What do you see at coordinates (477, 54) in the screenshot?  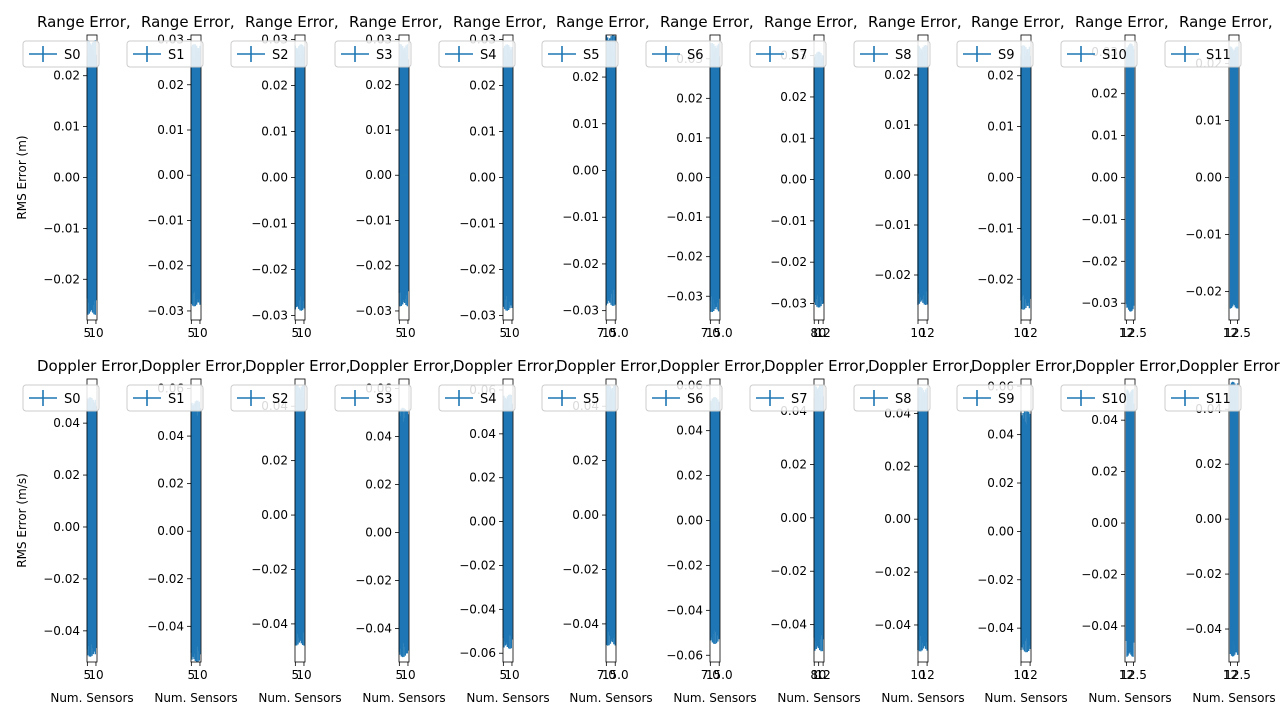 I see `legend: S4` at bounding box center [477, 54].